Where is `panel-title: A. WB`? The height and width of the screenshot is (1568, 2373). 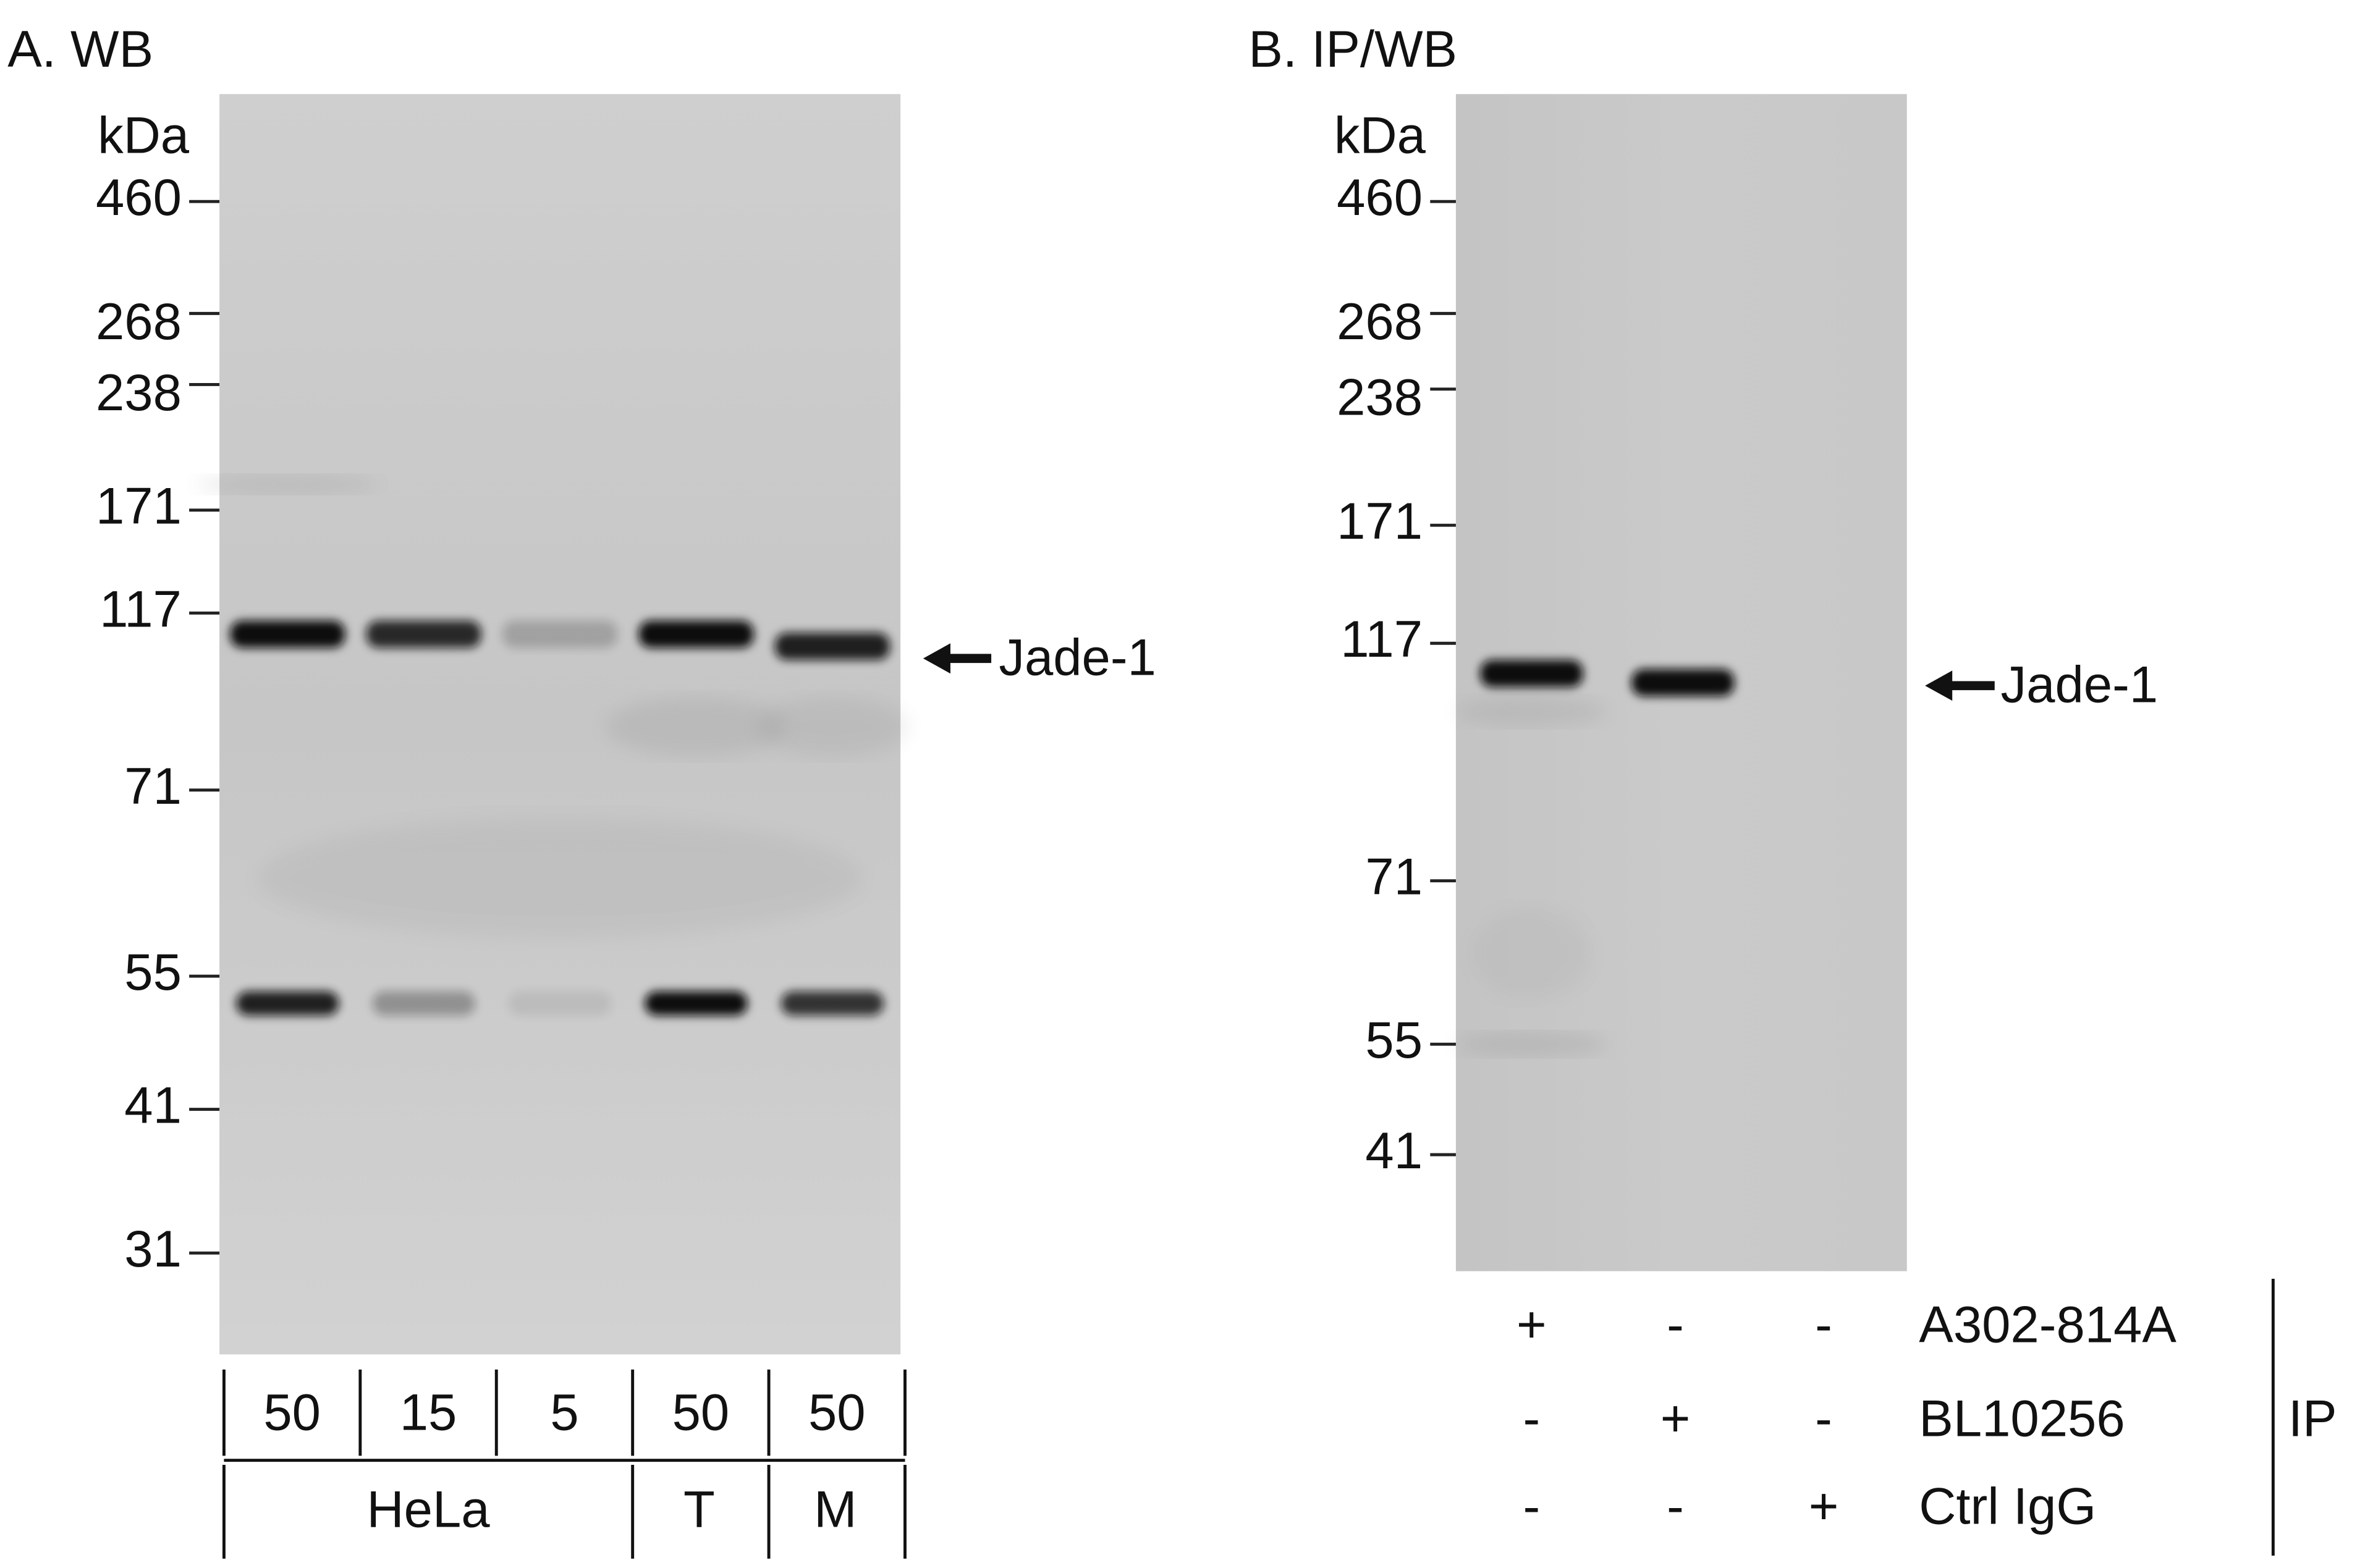
panel-title: A. WB is located at coordinates (80, 49).